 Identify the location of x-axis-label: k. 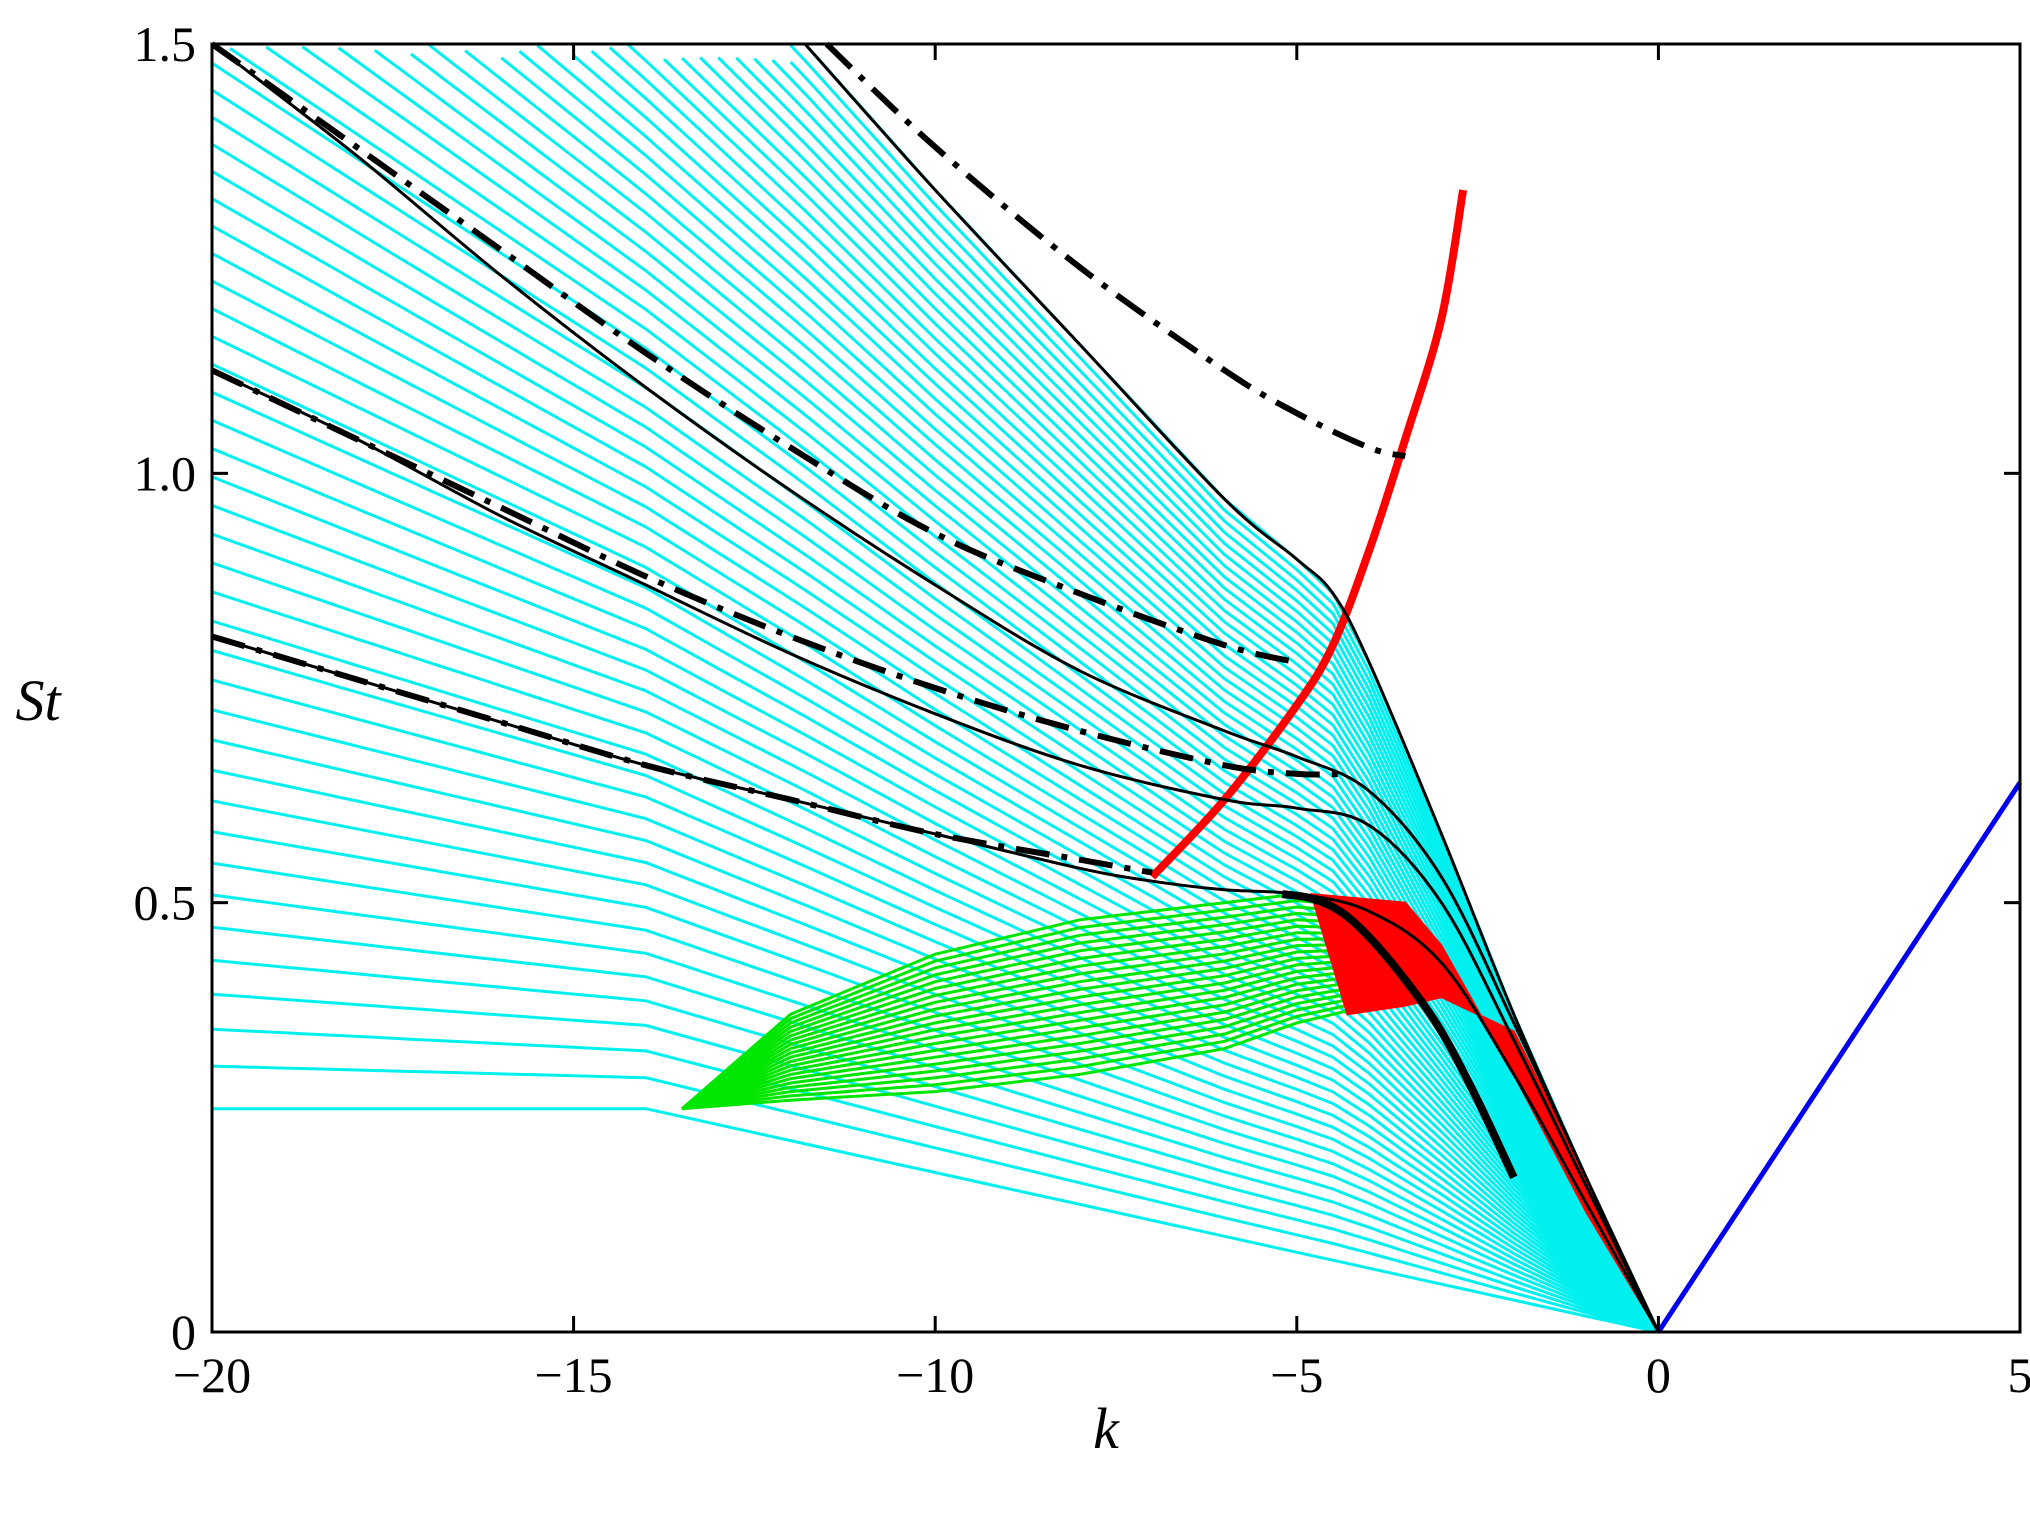
(1106, 1428).